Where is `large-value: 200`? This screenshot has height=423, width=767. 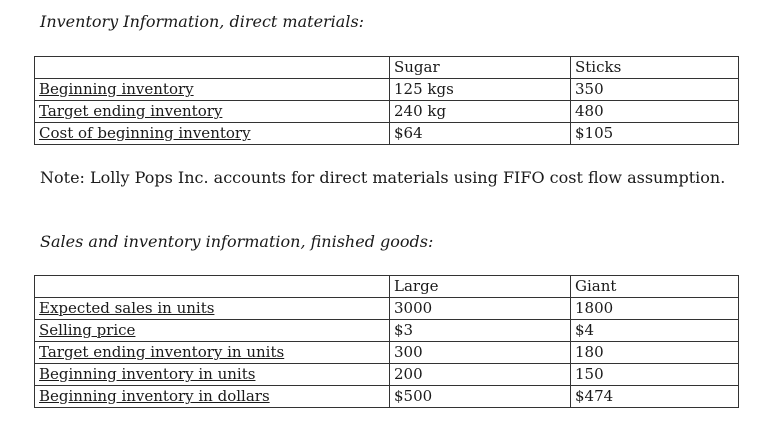
large-value: 200 is located at coordinates (480, 374).